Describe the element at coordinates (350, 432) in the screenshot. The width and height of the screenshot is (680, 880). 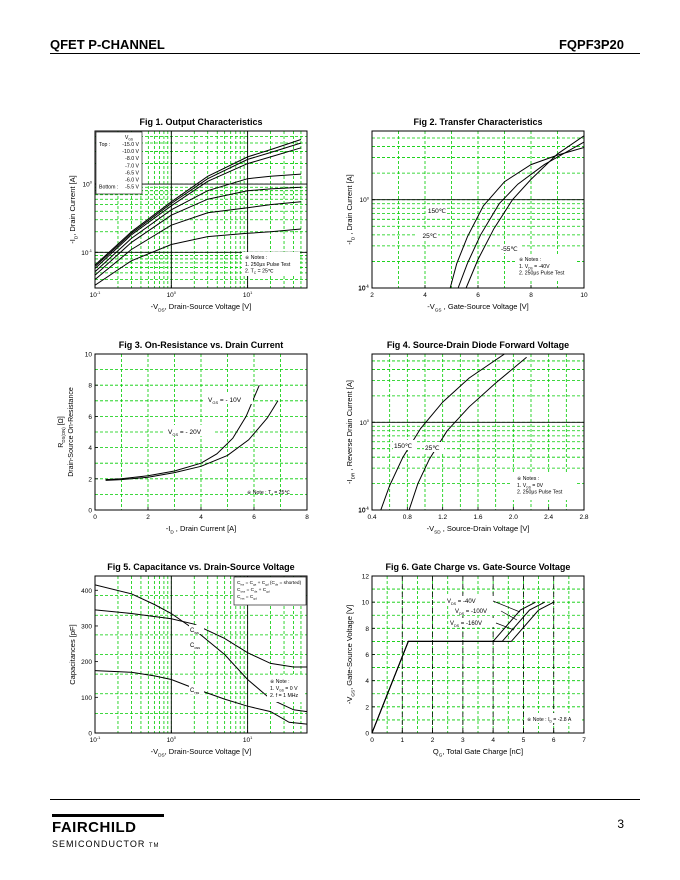
I see `fig4-y-axis-title: -IDR​ , Reverse Drain Current [A]` at that location.